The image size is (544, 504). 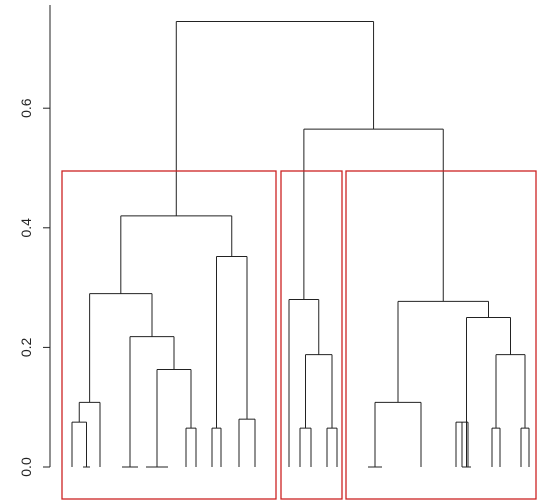 What do you see at coordinates (34, 241) in the screenshot?
I see `y-axis: 0.0 0.2 0.4 0.6` at bounding box center [34, 241].